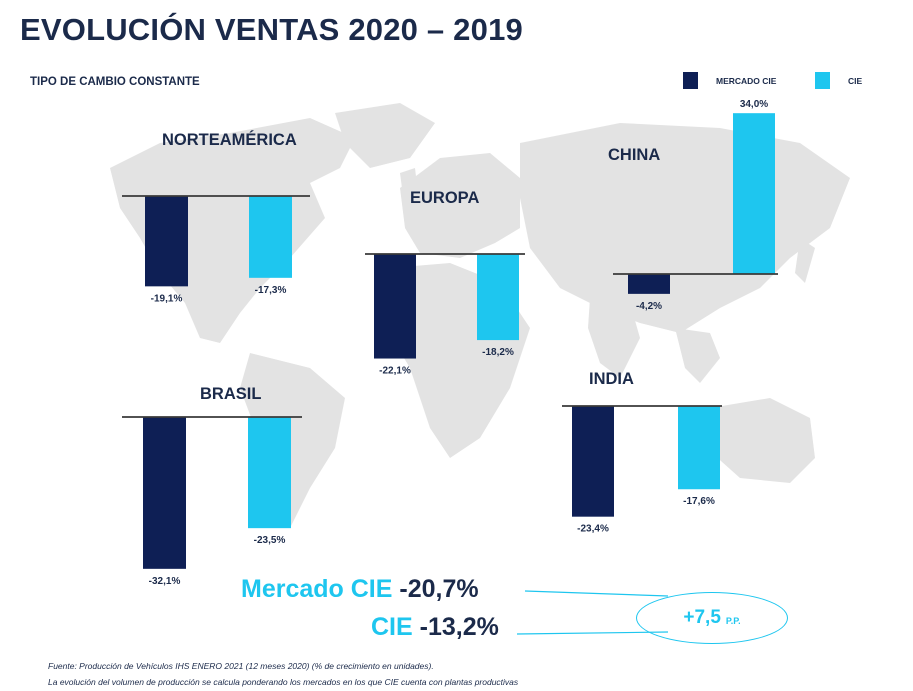 The image size is (913, 691). What do you see at coordinates (754, 104) in the screenshot?
I see `data-label-china-cie: 34,0%` at bounding box center [754, 104].